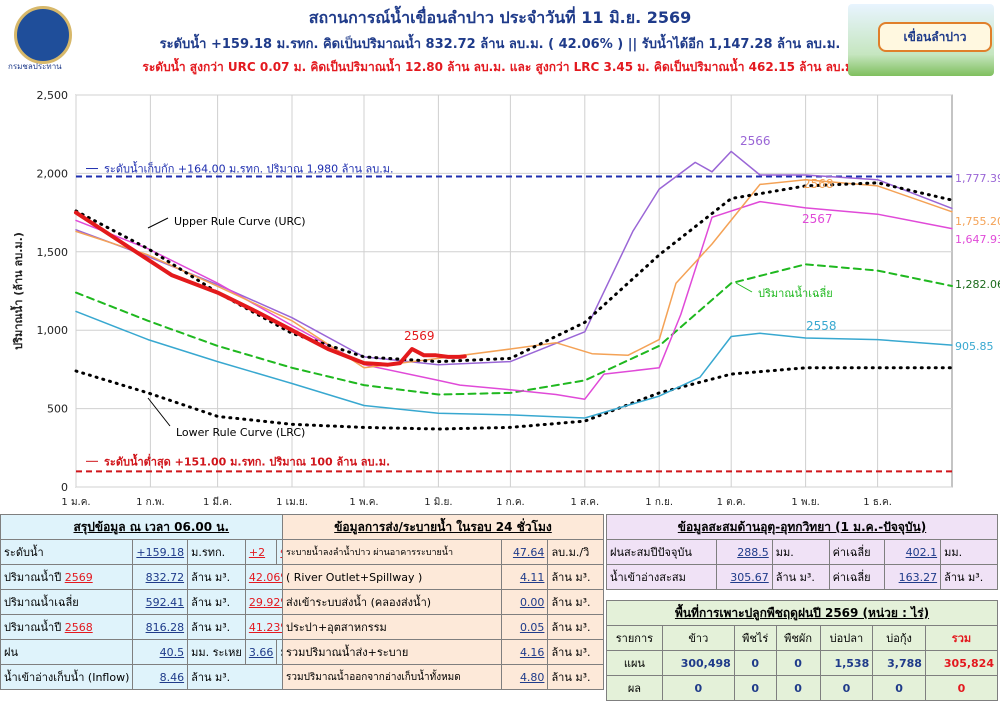  Describe the element at coordinates (899, 638) in the screenshot. I see `crop-col: บ่อกุ้ง` at that location.